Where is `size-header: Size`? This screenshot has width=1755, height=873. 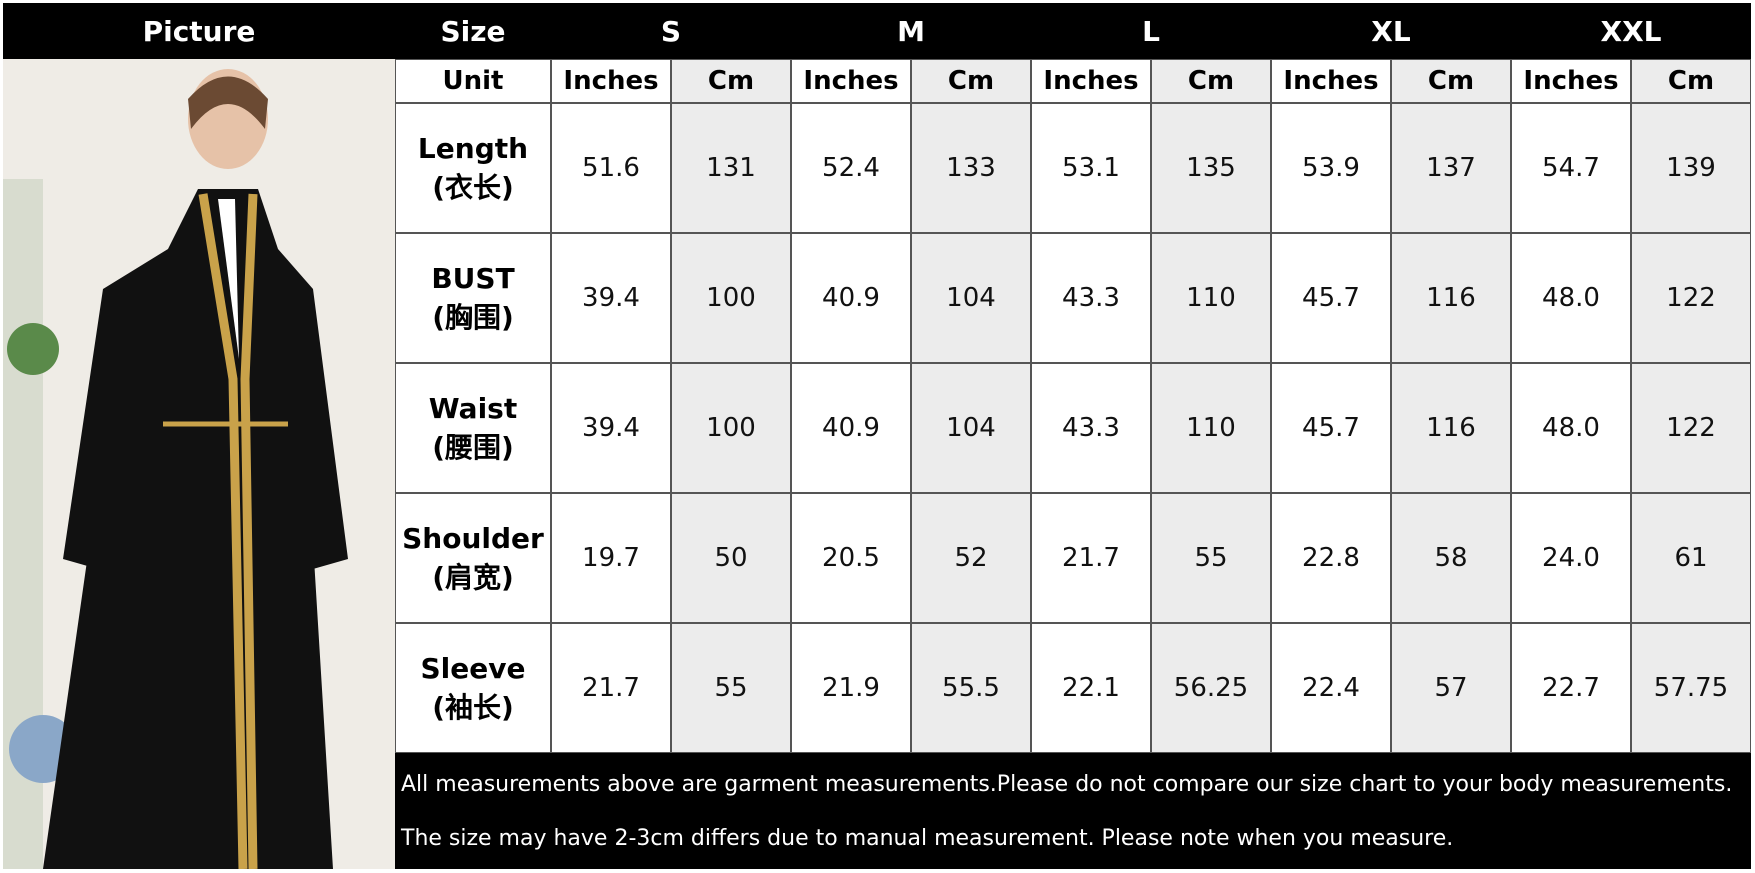 size-header: Size is located at coordinates (473, 31).